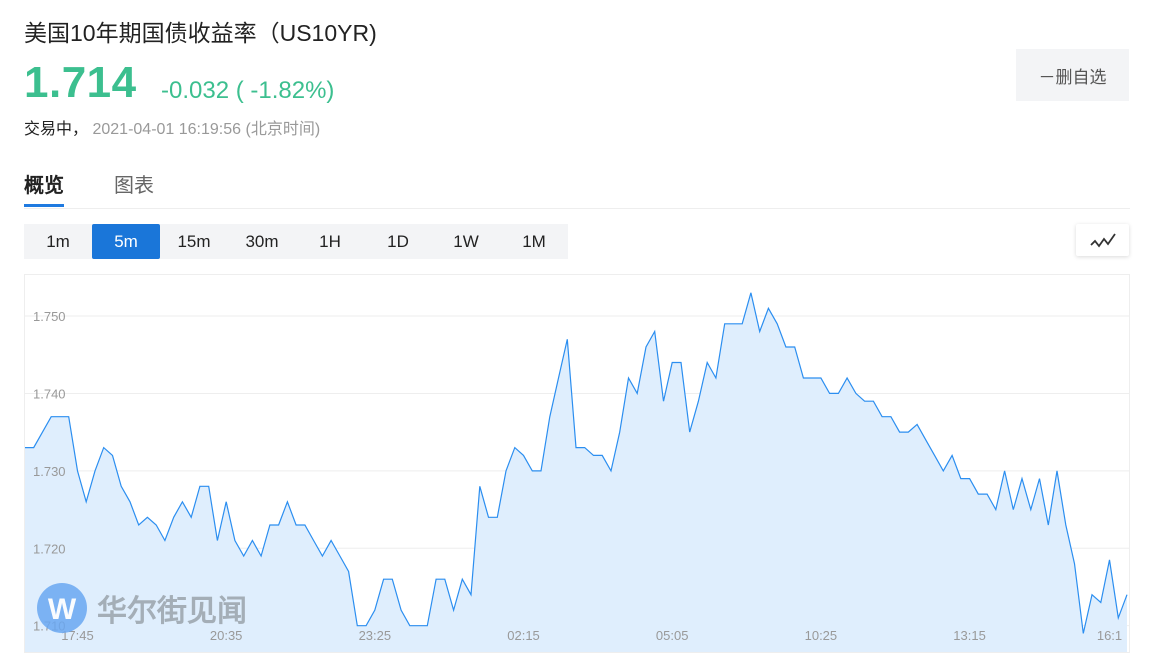 This screenshot has height=672, width=1161. I want to click on period-1d: 1D, so click(398, 241).